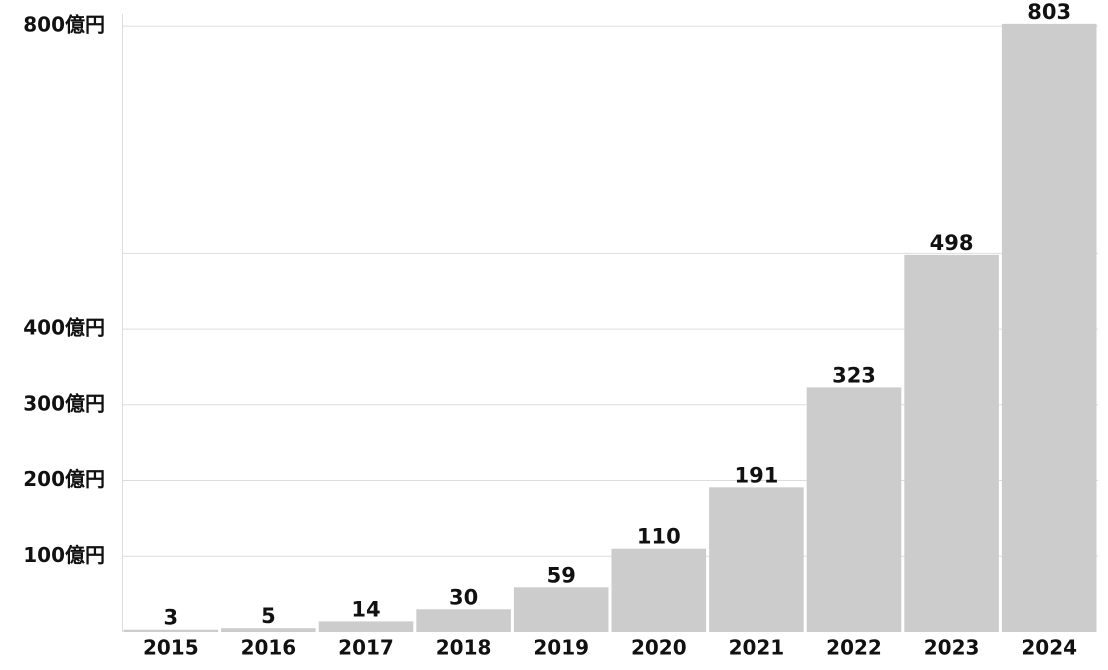 This screenshot has height=670, width=1108. What do you see at coordinates (1049, 648) in the screenshot?
I see `x-tick-label: 2024` at bounding box center [1049, 648].